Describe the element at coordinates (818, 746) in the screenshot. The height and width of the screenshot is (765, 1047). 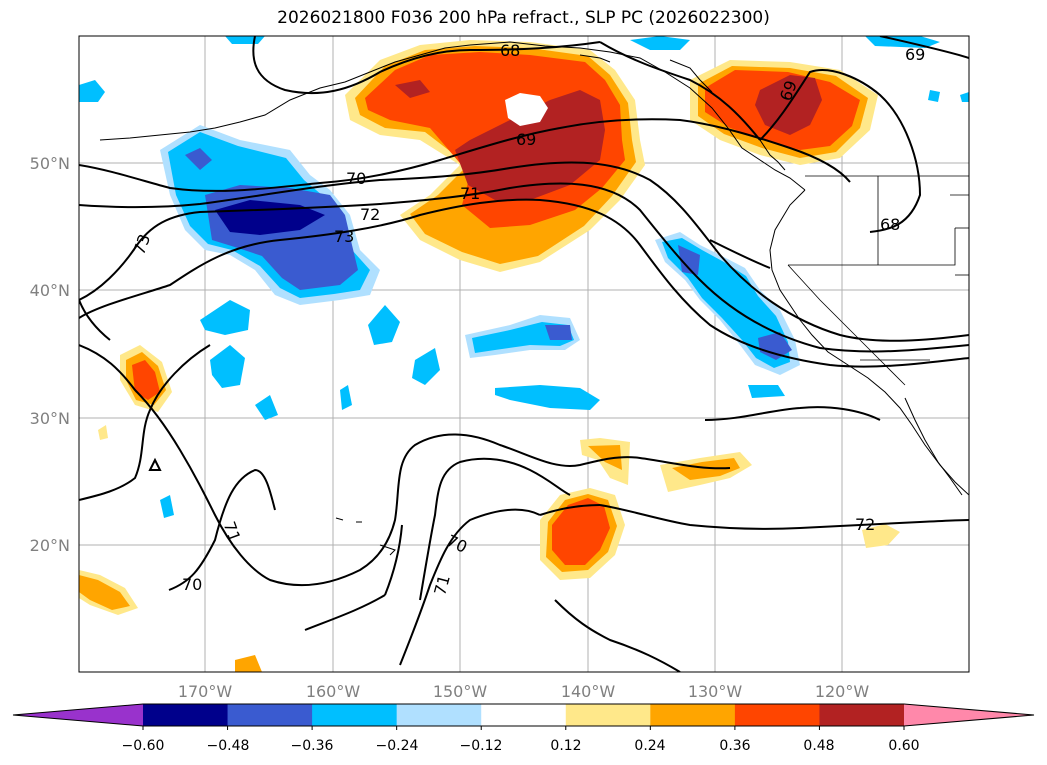
I see `colorbar-tick-label: 0.48` at that location.